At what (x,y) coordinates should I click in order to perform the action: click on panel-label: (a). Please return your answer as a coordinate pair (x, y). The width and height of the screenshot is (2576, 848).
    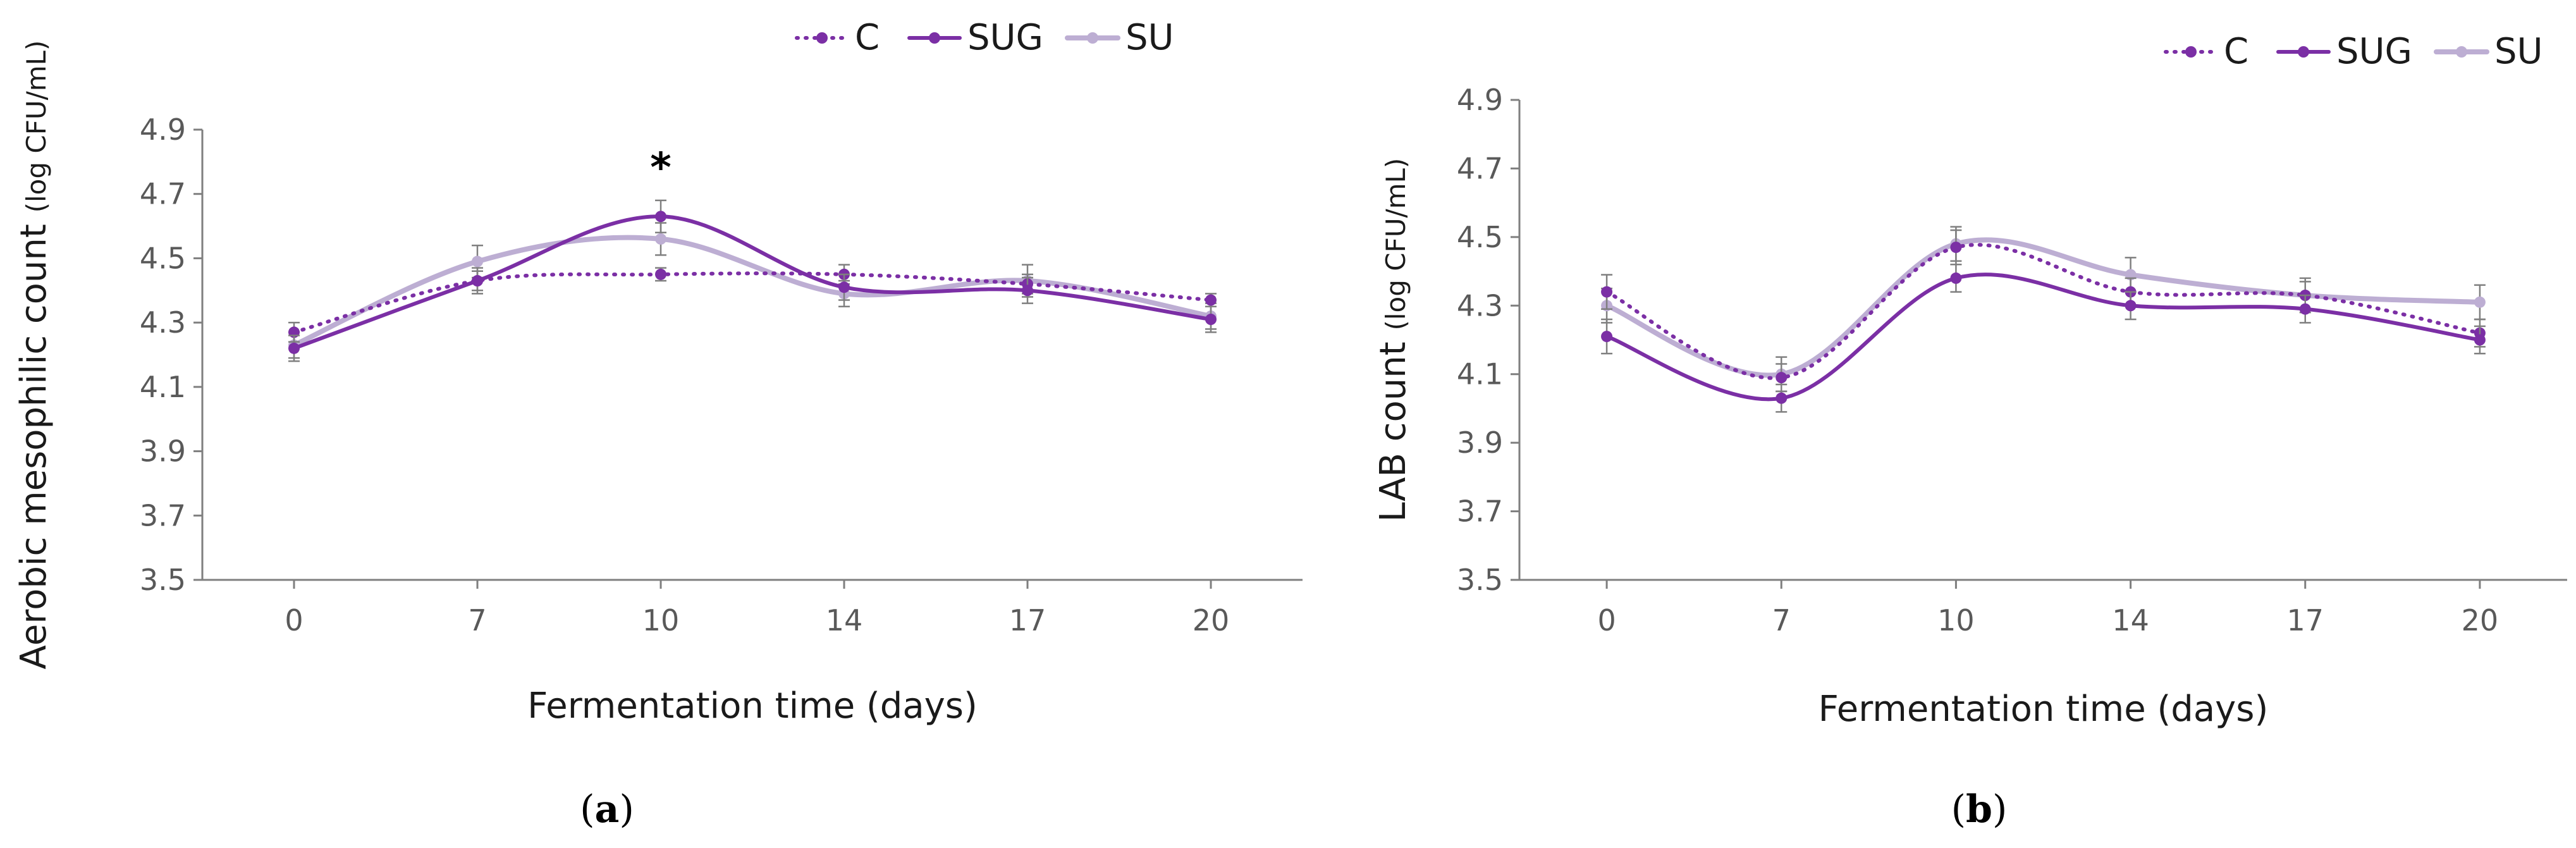
    Looking at the image, I should click on (607, 809).